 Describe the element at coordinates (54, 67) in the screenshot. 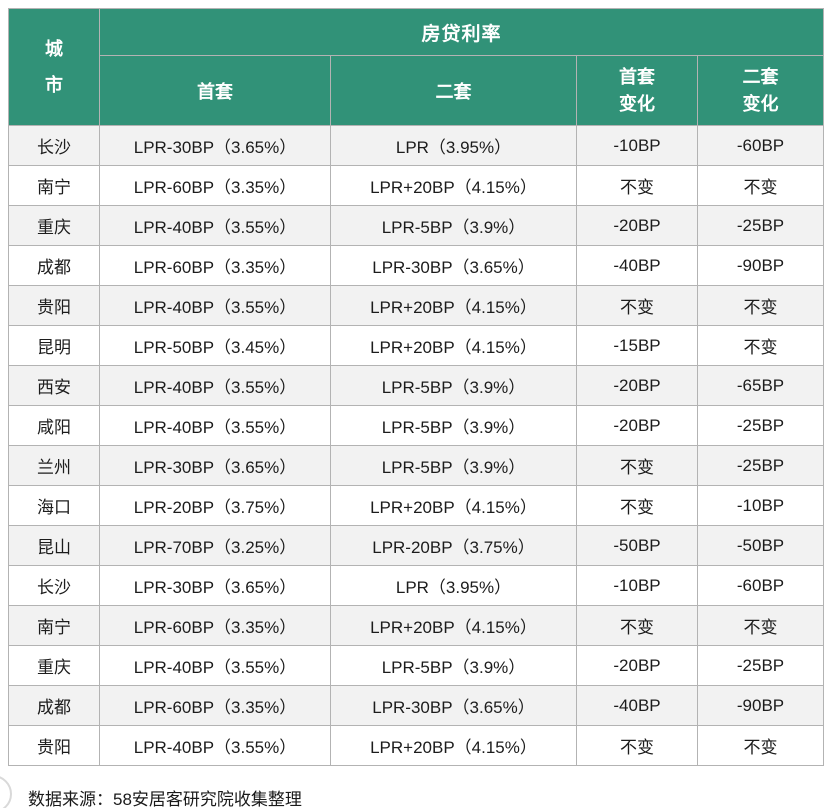

I see `column-header-city: 城 市` at that location.